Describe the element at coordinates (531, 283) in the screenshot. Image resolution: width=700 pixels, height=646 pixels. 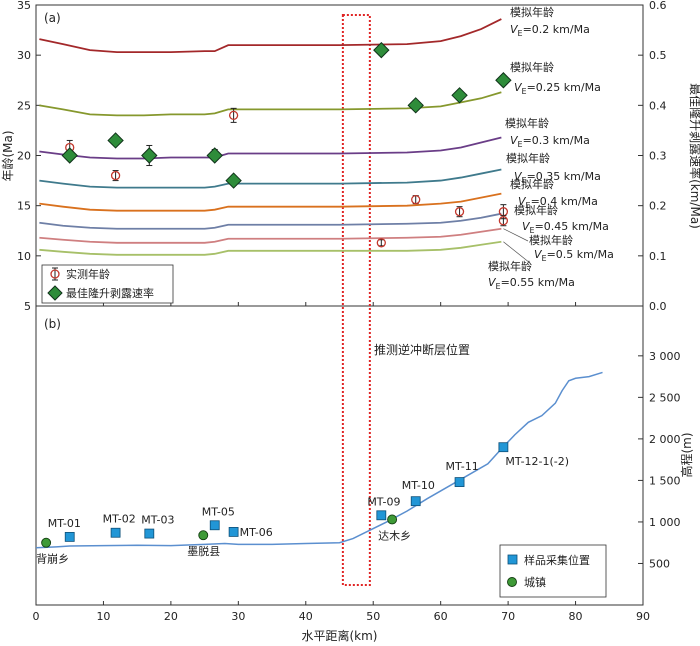
I see `model-curve-rate: VE=0.55 km/Ma` at that location.